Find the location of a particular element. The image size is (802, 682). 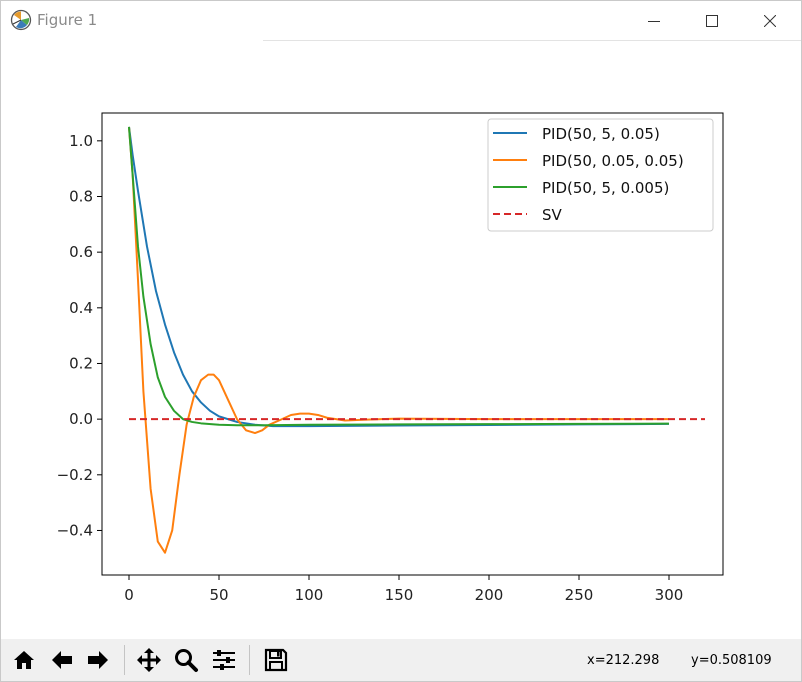

save-button is located at coordinates (276, 660).